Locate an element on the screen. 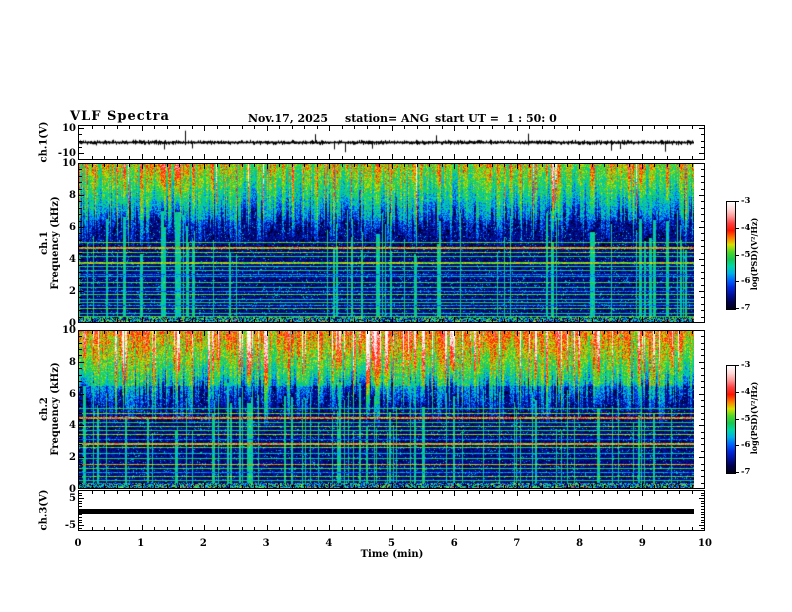 Image resolution: width=792 pixels, height=612 pixels. ch3-voltage-panel is located at coordinates (391, 510).